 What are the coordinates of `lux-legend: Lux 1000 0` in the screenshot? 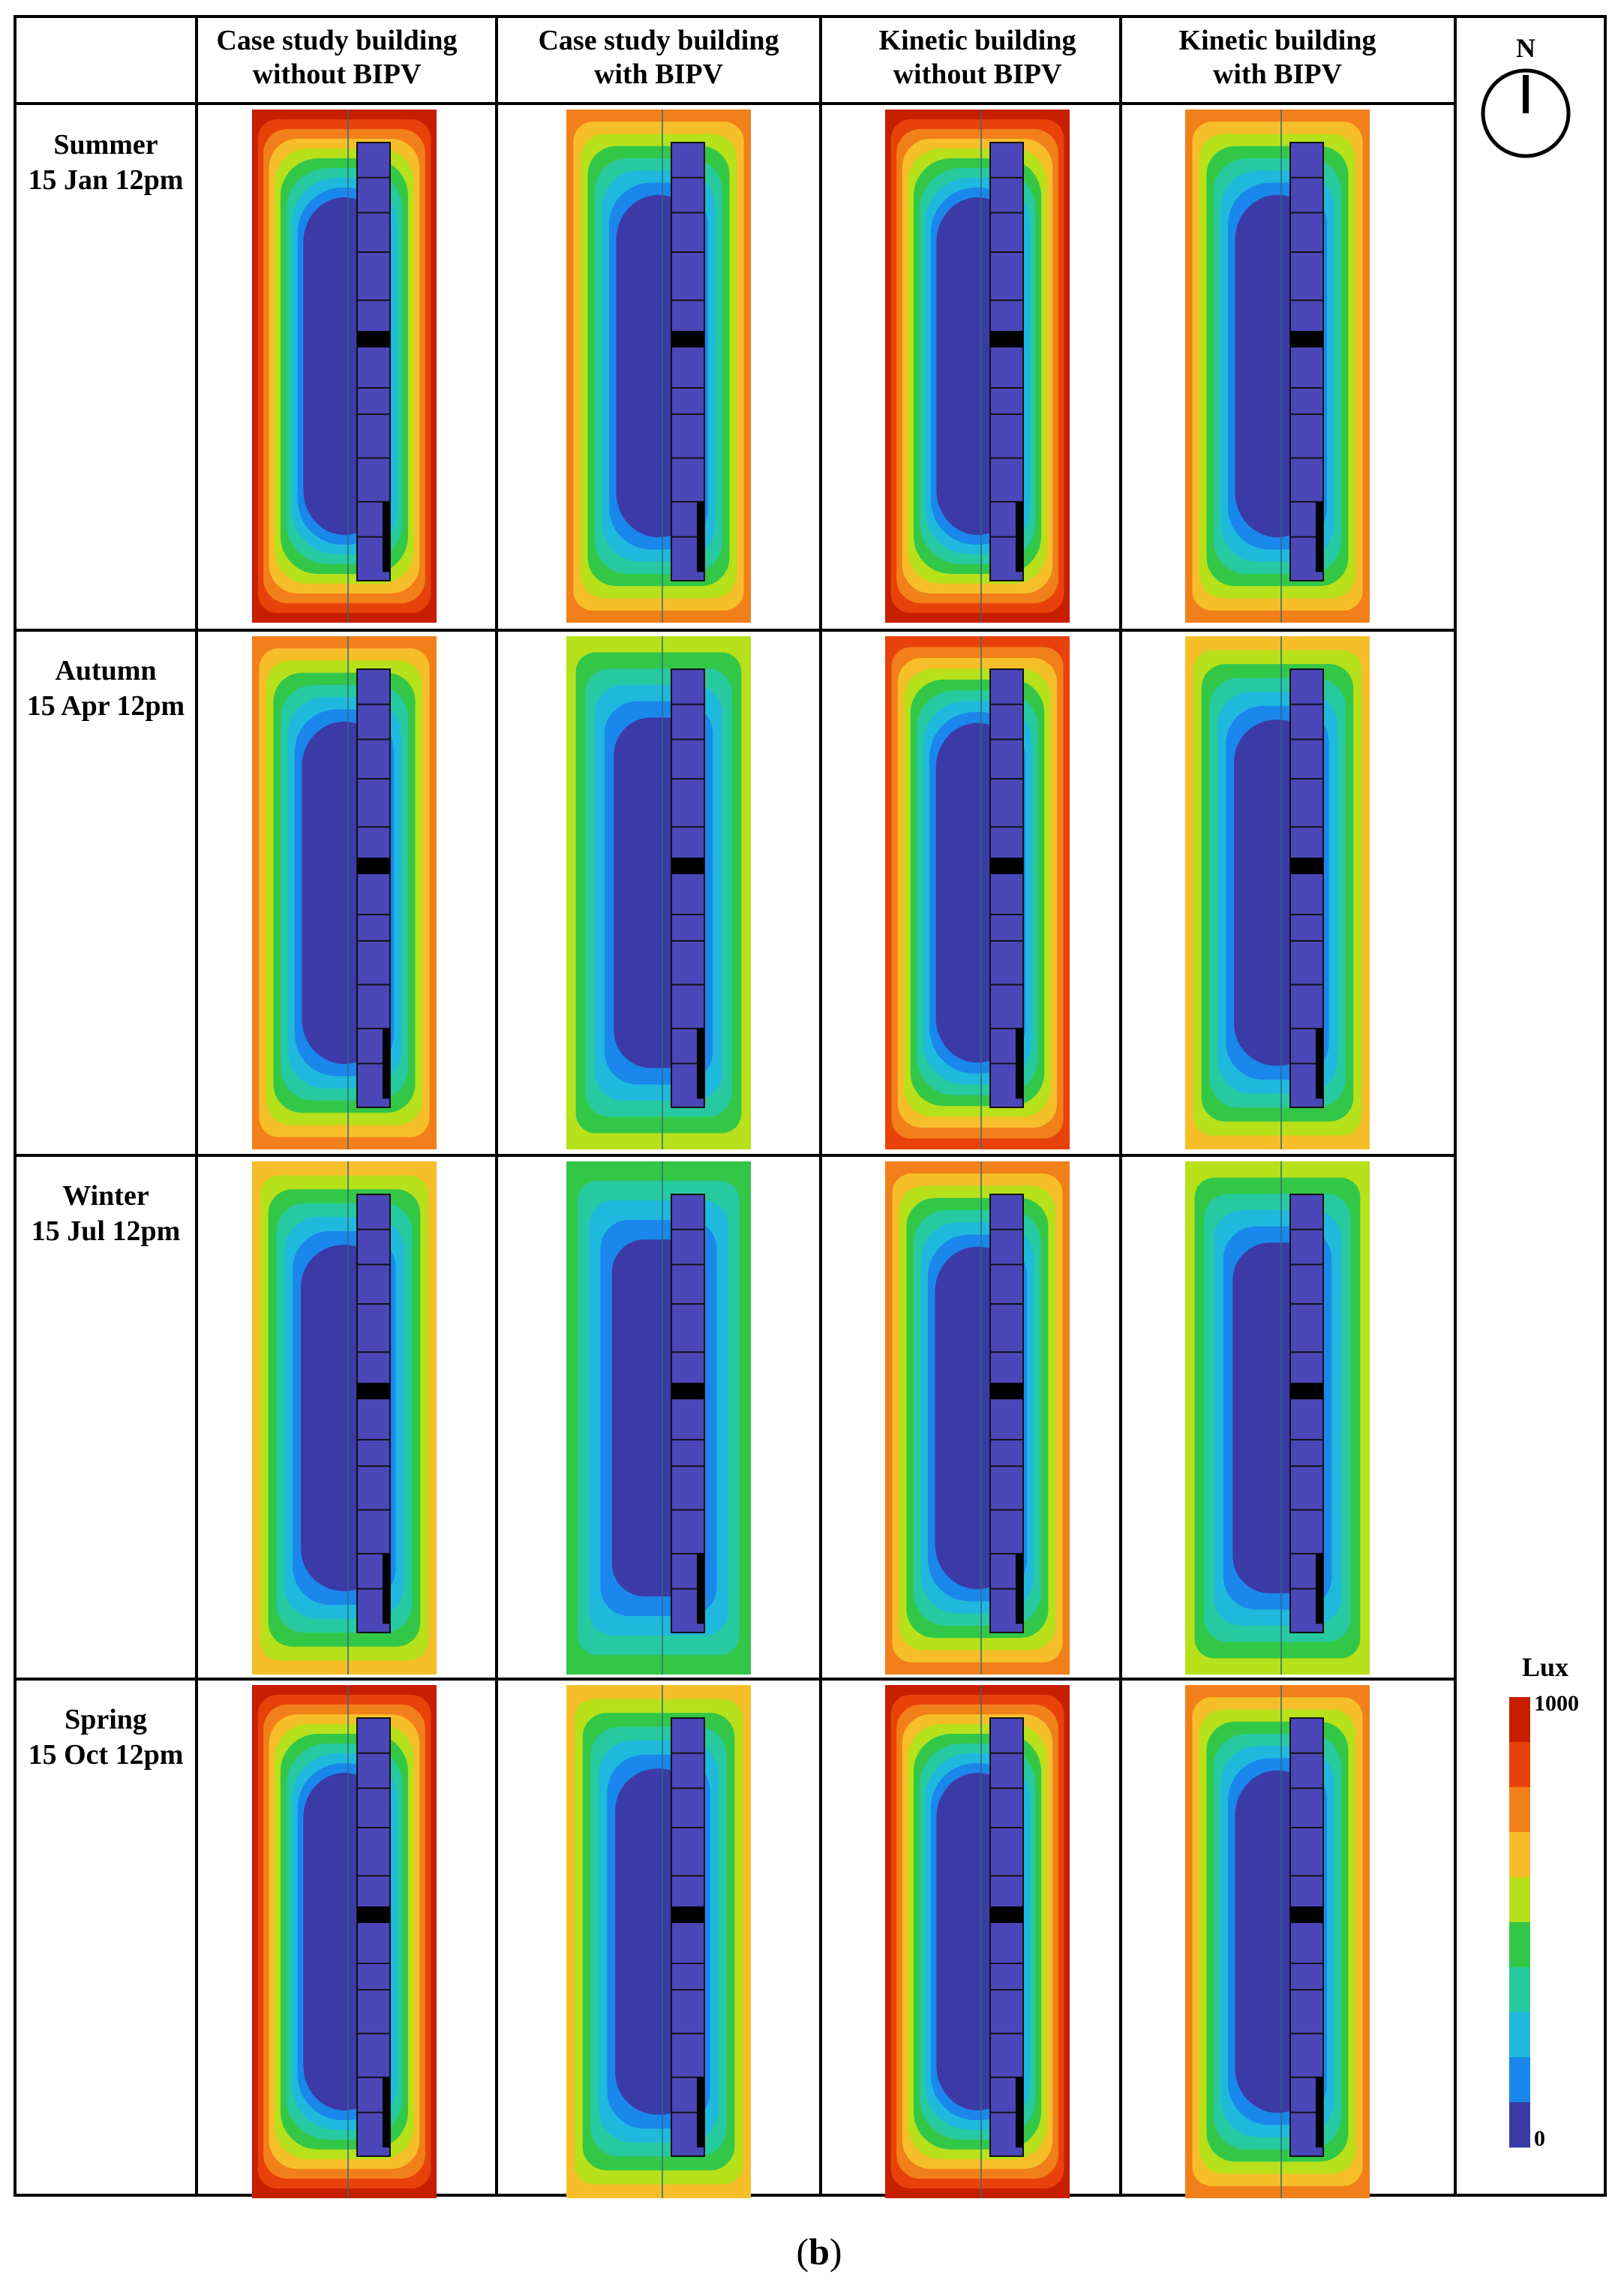 It's located at (1544, 1901).